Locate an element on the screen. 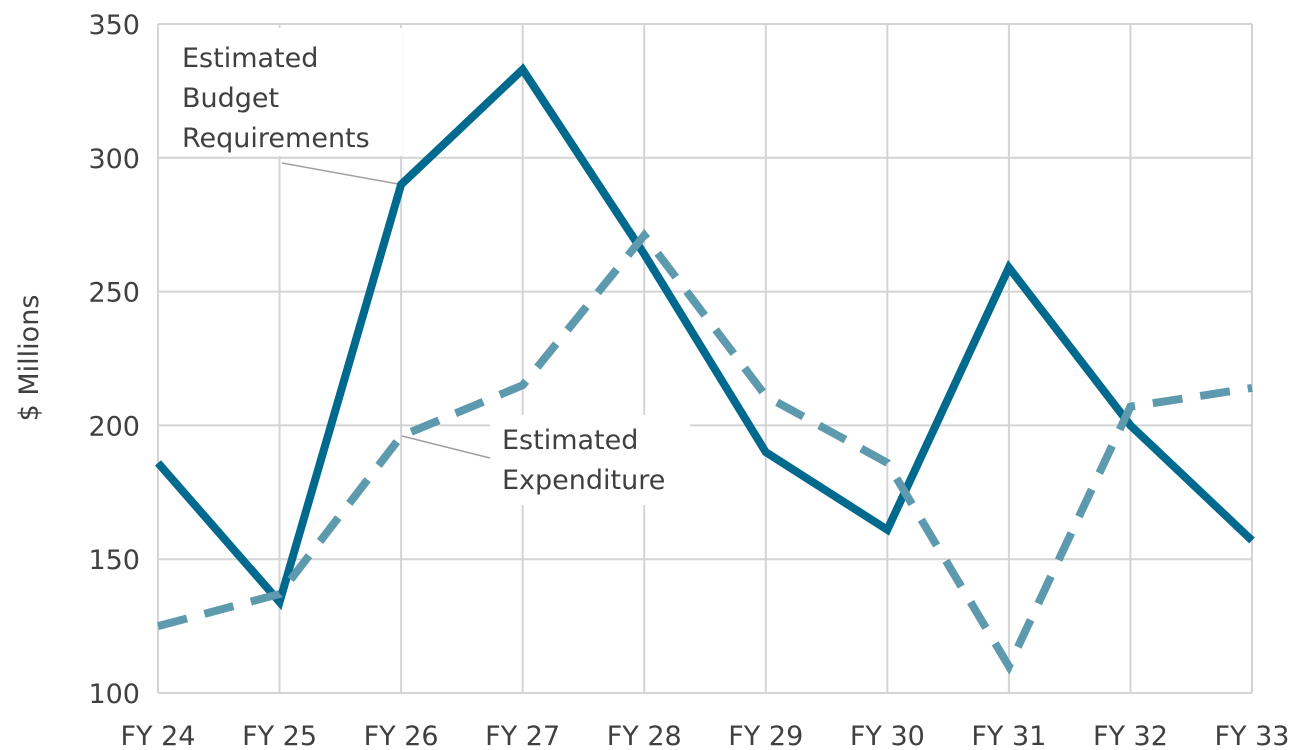  annotation-text: Requirements is located at coordinates (276, 138).